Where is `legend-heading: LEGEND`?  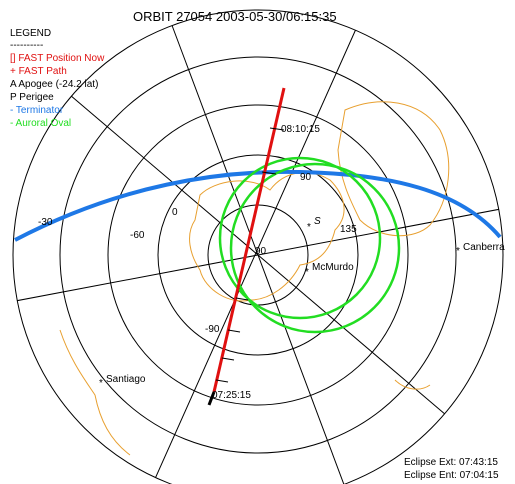
legend-heading: LEGEND is located at coordinates (30, 33).